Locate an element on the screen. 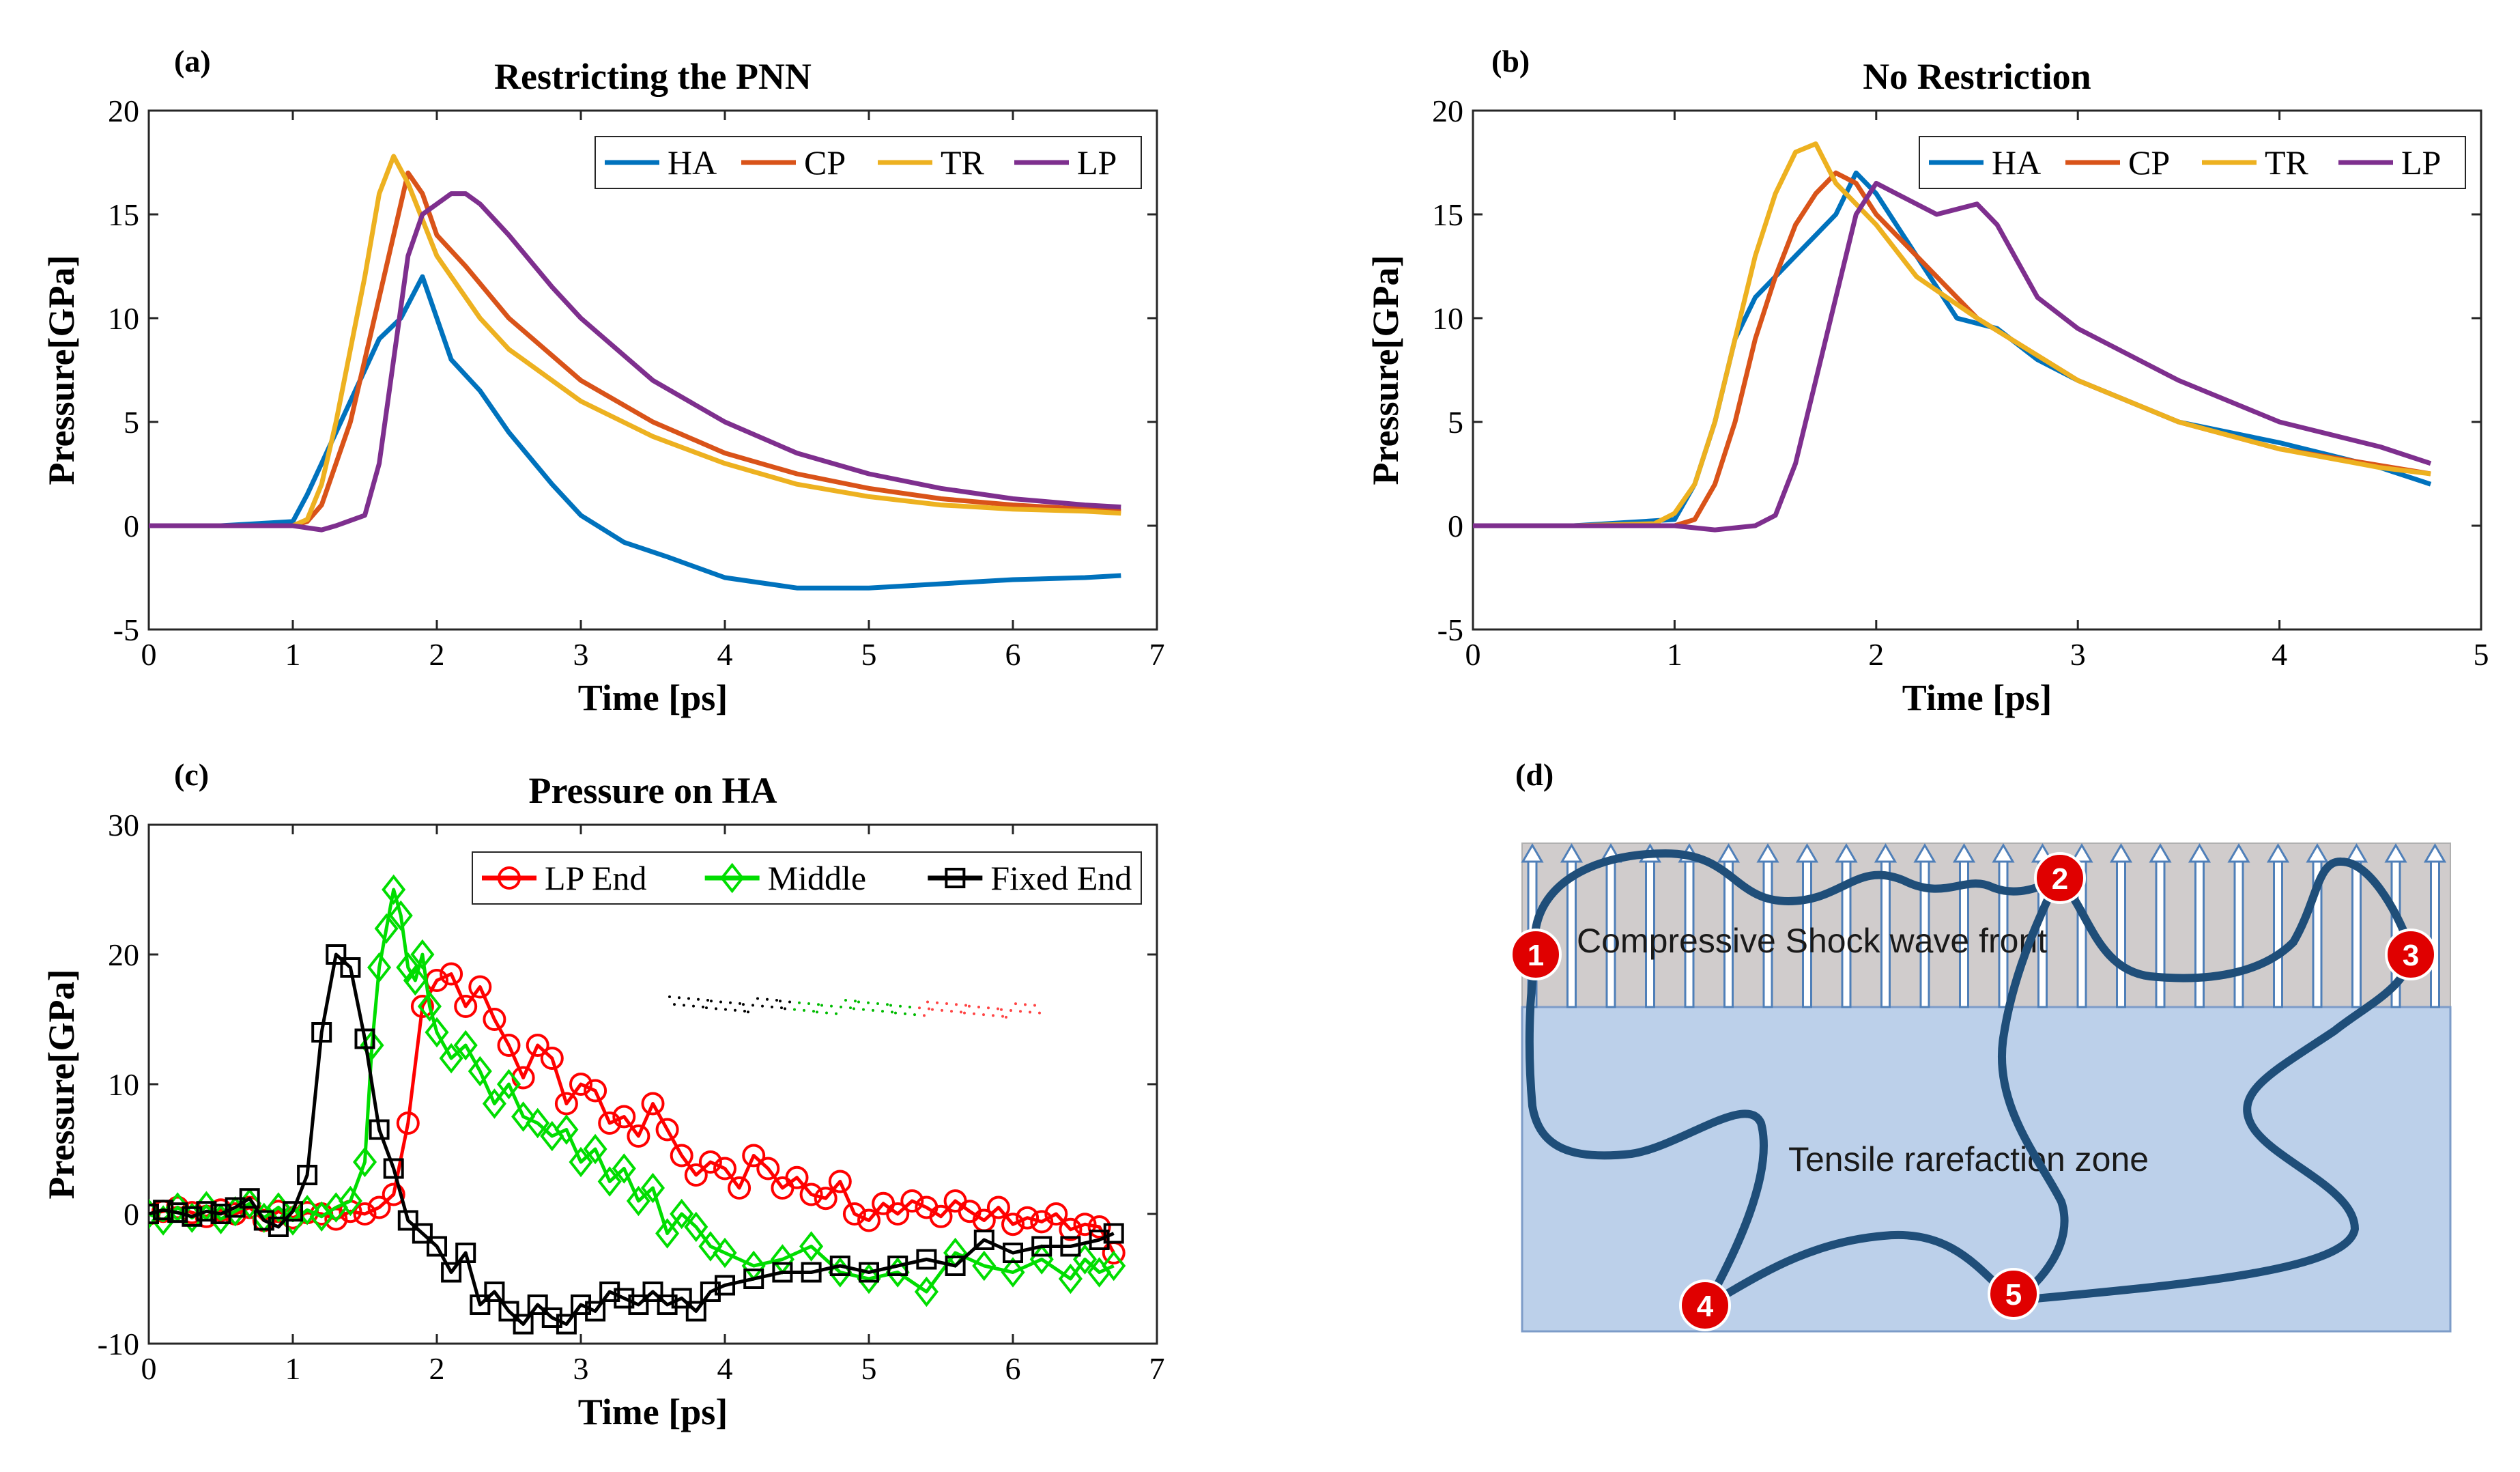  series-line-cp is located at coordinates (635, 349).